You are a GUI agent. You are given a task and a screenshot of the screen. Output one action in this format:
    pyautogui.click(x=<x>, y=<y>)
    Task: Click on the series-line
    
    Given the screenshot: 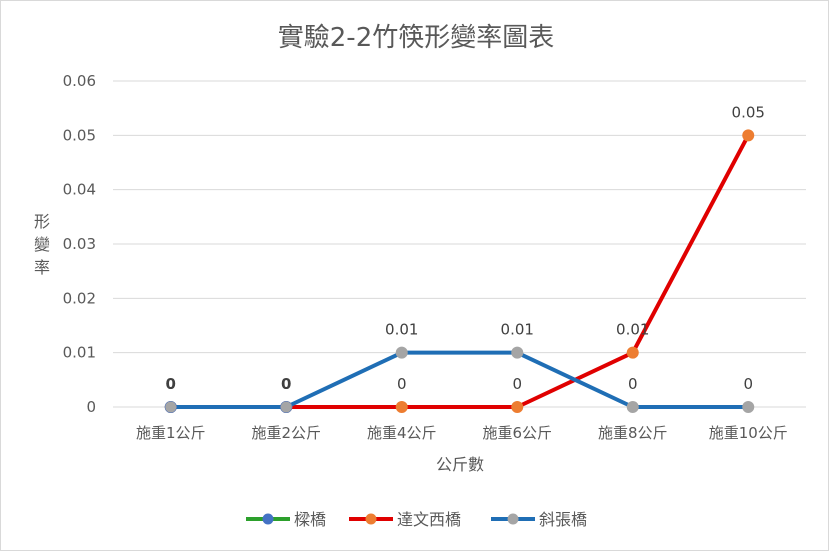 What is the action you would take?
    pyautogui.click(x=459, y=379)
    